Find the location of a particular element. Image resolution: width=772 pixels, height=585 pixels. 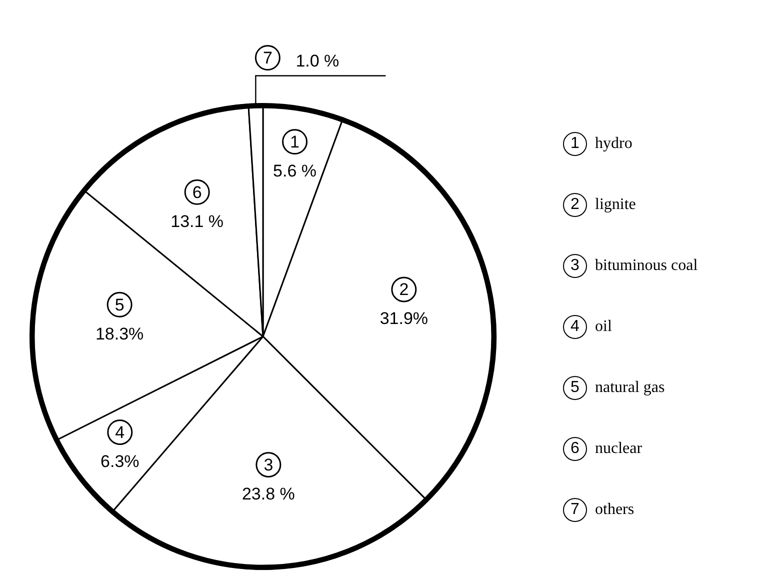

legend-label: nuclear is located at coordinates (618, 449).